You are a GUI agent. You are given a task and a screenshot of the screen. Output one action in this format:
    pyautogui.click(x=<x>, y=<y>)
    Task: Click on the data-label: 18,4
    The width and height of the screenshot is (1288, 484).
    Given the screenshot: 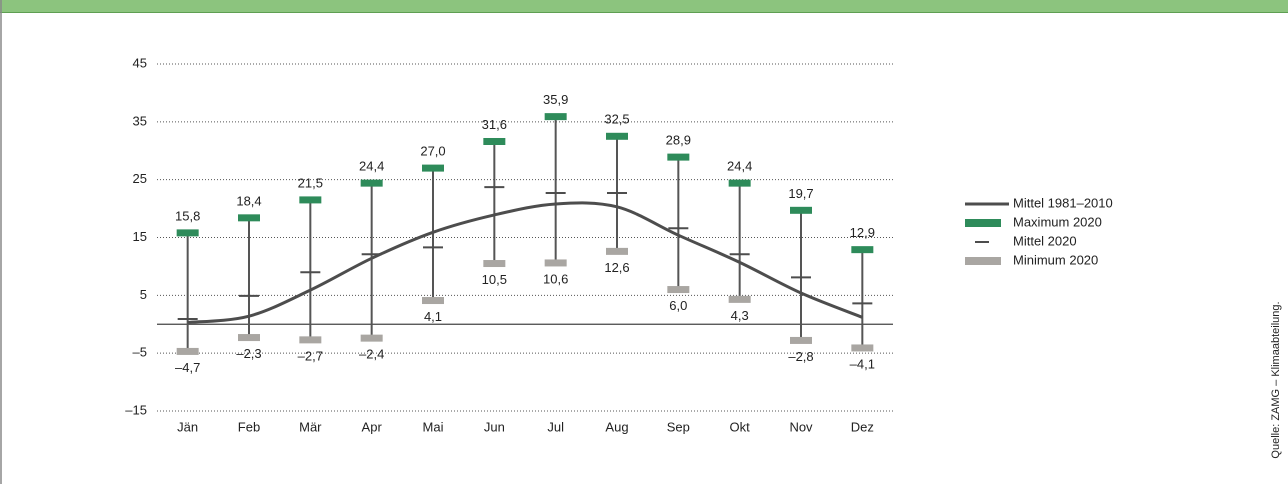 What is the action you would take?
    pyautogui.click(x=248, y=200)
    